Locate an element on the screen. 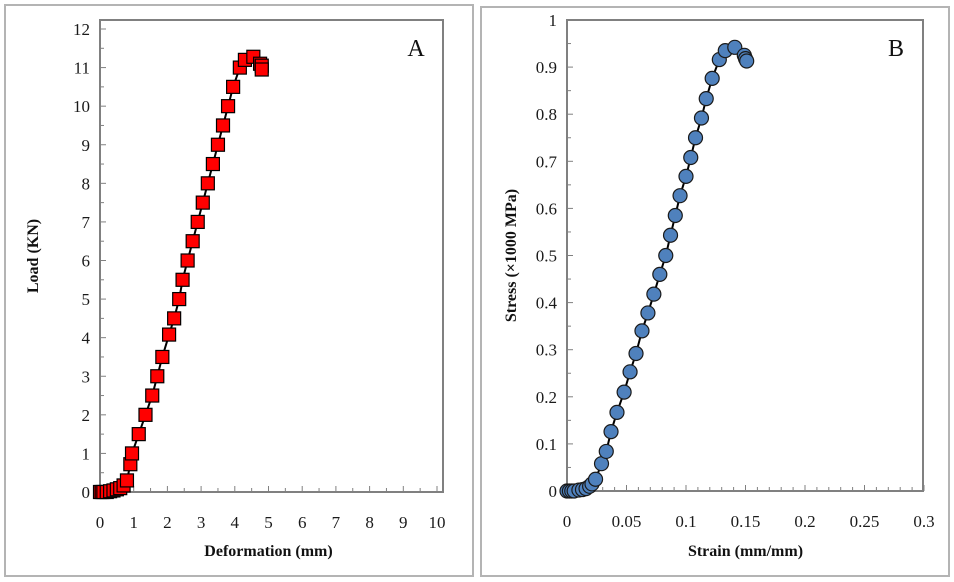 The width and height of the screenshot is (954, 582). y-tick-label: 0.9 is located at coordinates (546, 67).